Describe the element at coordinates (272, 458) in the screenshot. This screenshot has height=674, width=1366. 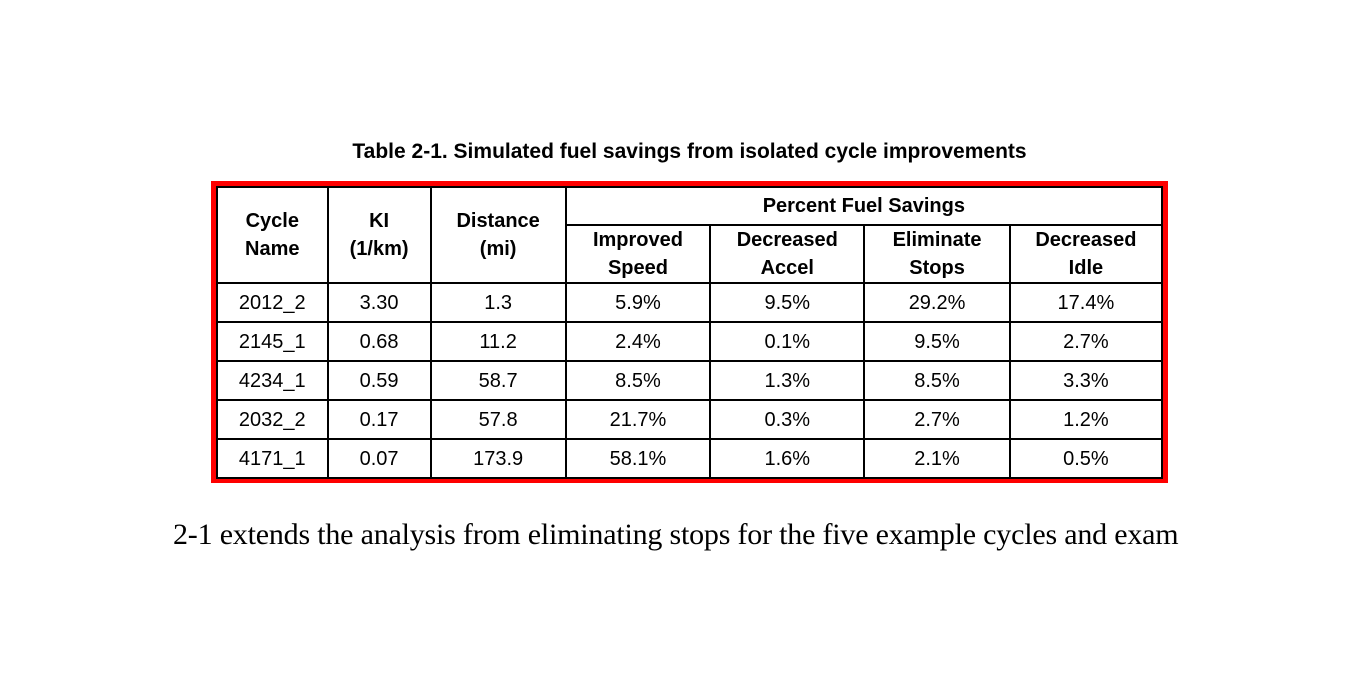
I see `cell-cycle-name: 4171_1` at that location.